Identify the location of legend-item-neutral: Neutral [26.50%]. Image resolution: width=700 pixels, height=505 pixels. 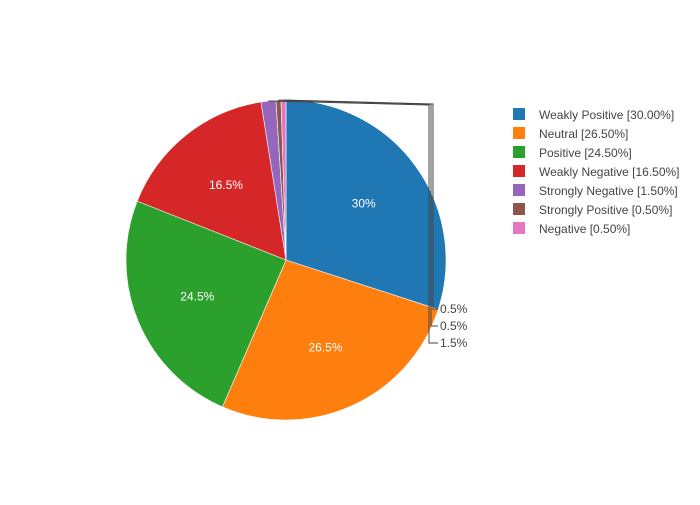
(570, 134).